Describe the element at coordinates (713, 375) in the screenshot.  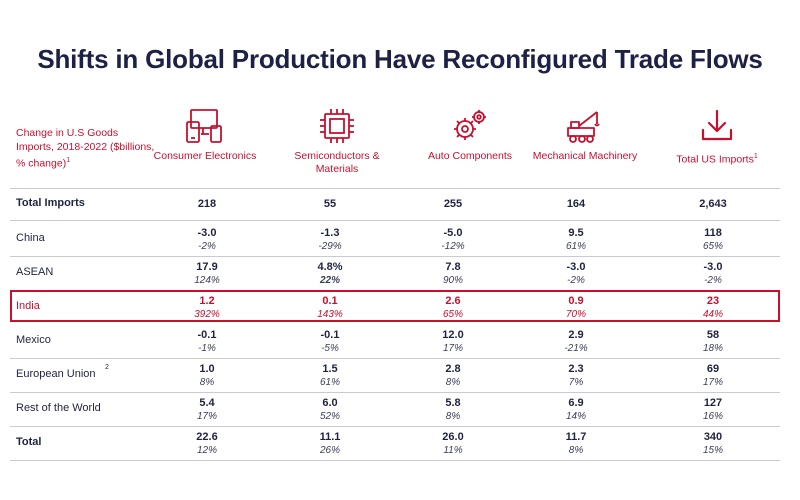
I see `table-cell: 69 17%` at that location.